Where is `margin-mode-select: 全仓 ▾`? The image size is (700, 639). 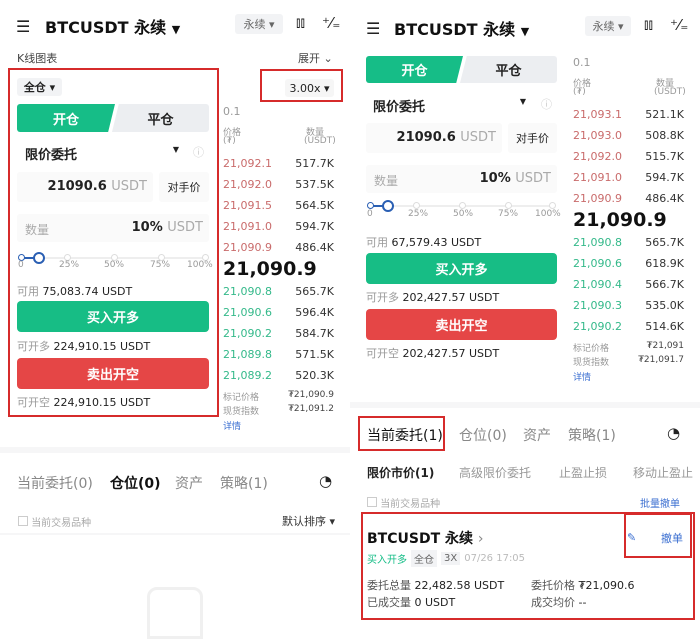
margin-mode-select: 全仓 ▾ is located at coordinates (39, 87).